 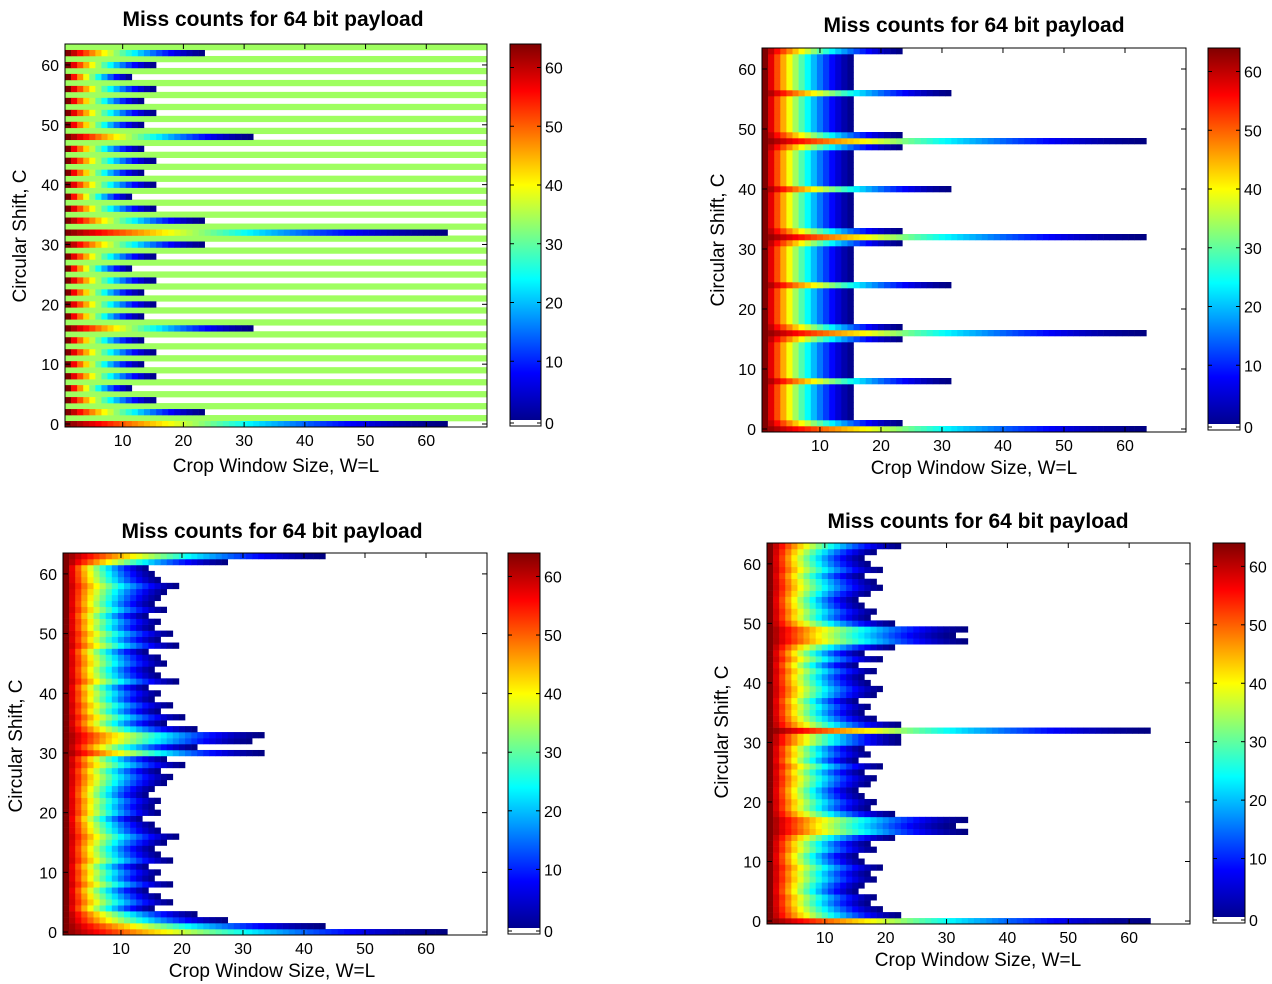 I want to click on heatmap-stripe, so click(x=276, y=310).